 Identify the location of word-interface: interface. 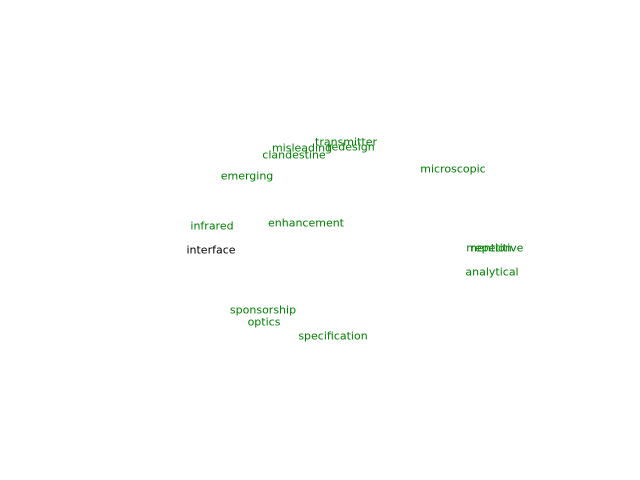
(210, 250).